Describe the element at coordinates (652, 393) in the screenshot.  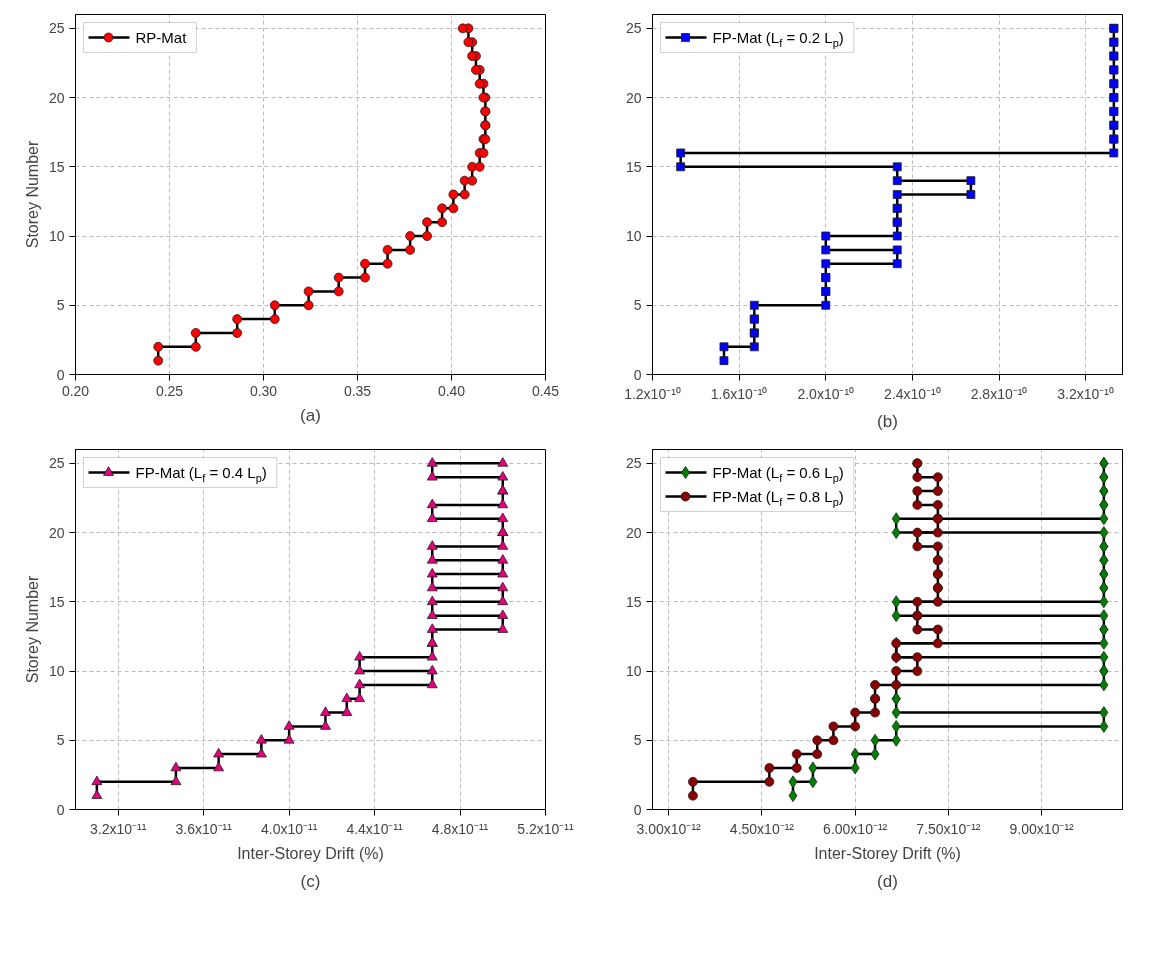
I see `x-tick-label: 1.2x10⁻¹⁰` at that location.